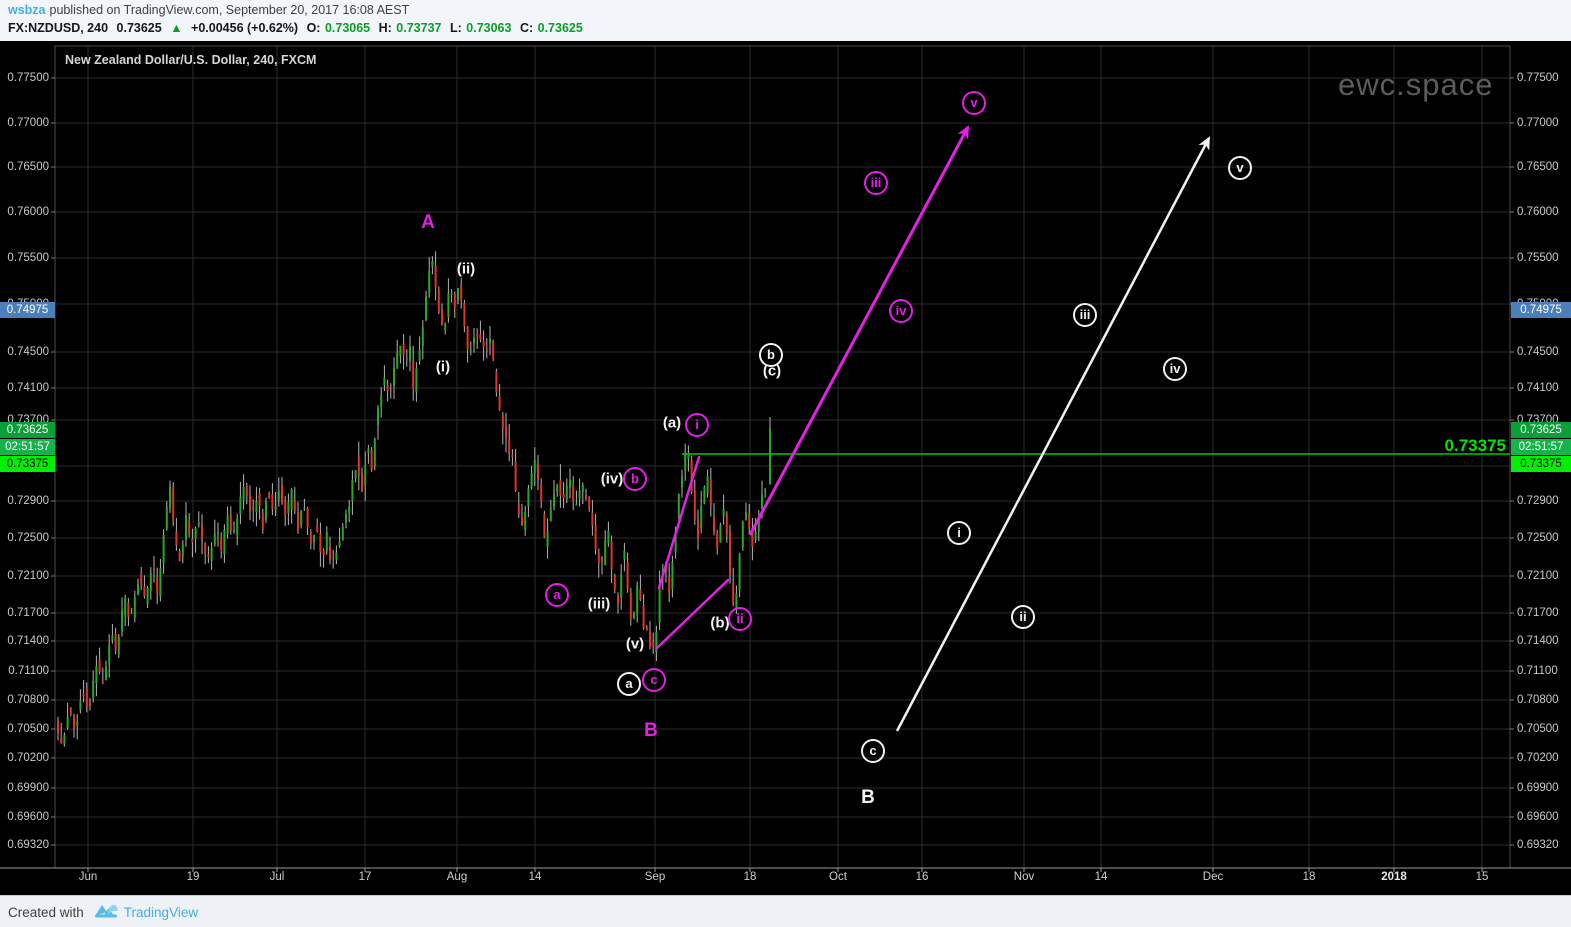 This screenshot has width=1571, height=927. I want to click on time-tick: Jul, so click(277, 877).